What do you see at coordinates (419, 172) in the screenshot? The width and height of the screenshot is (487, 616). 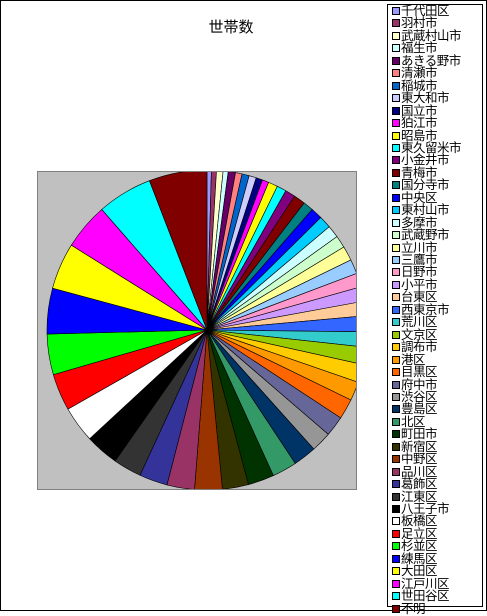 I see `legend-label: 青梅市` at bounding box center [419, 172].